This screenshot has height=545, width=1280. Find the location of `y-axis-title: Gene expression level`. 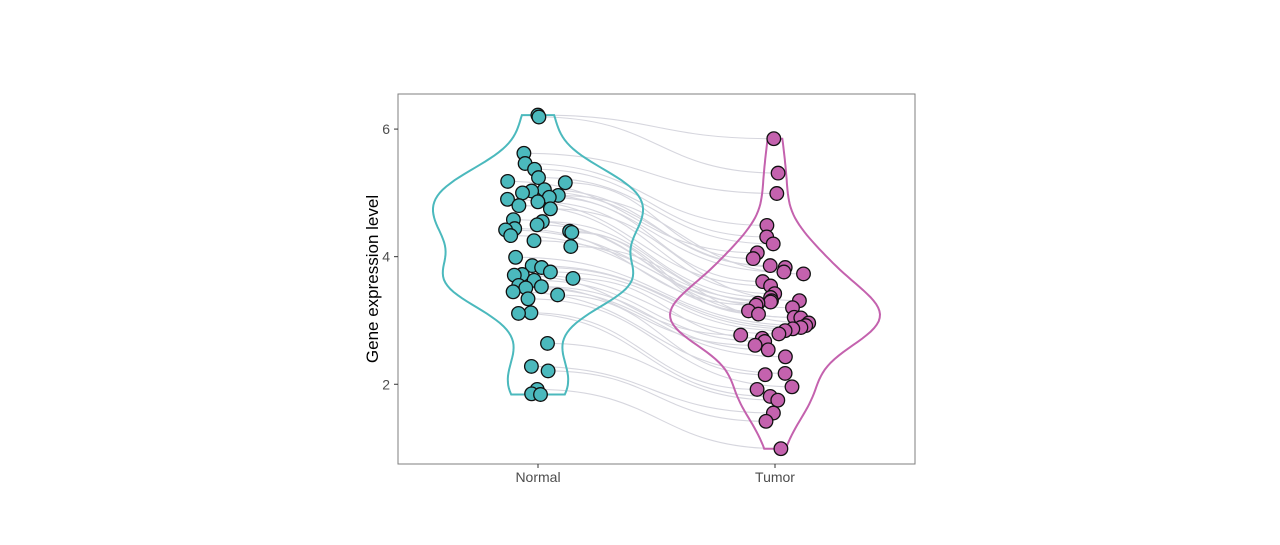

y-axis-title: Gene expression level is located at coordinates (372, 279).